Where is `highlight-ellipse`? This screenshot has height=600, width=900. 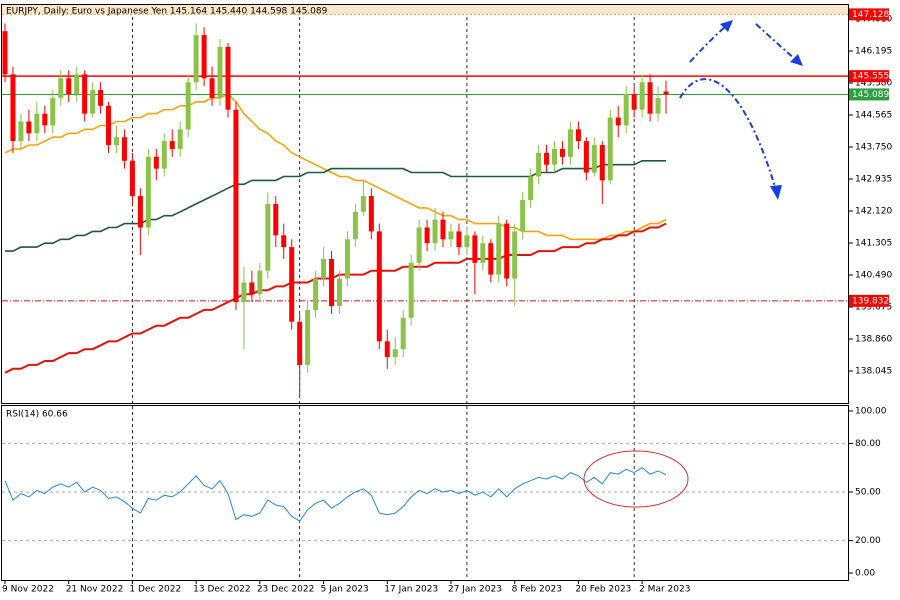 highlight-ellipse is located at coordinates (636, 479).